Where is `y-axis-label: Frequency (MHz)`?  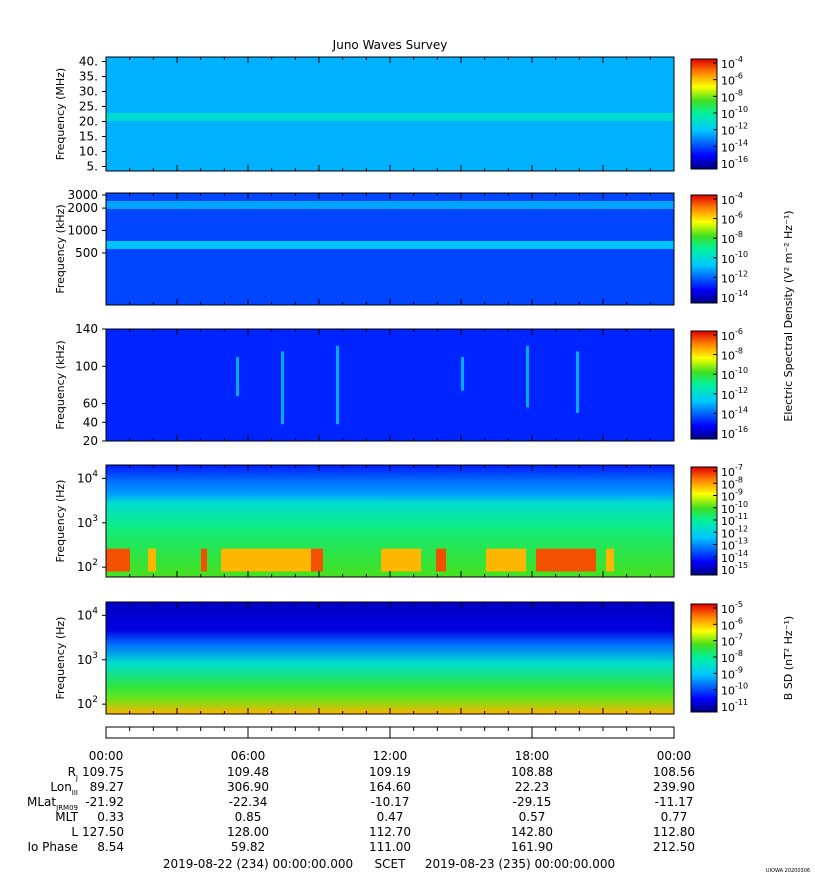 y-axis-label: Frequency (MHz) is located at coordinates (60, 114).